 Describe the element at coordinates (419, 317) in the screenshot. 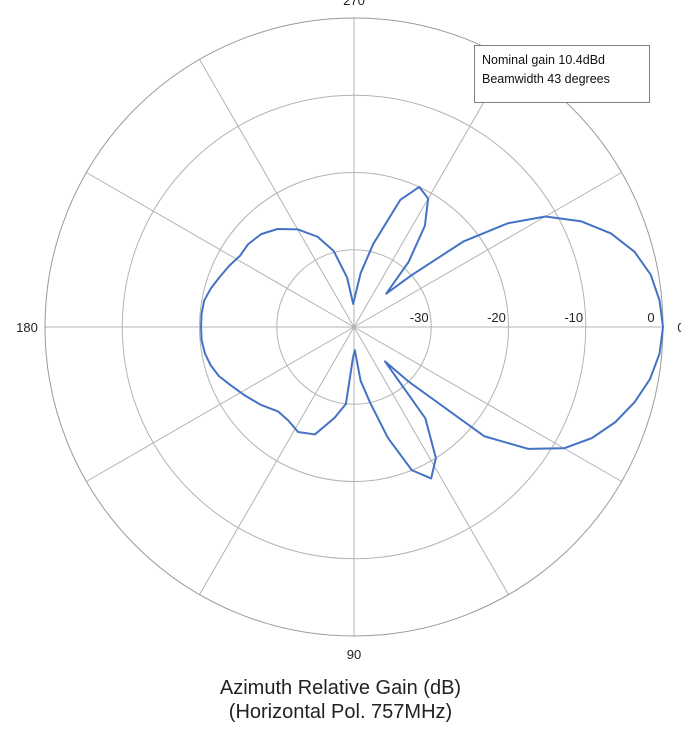

I see `radial-tick-label: -30` at that location.